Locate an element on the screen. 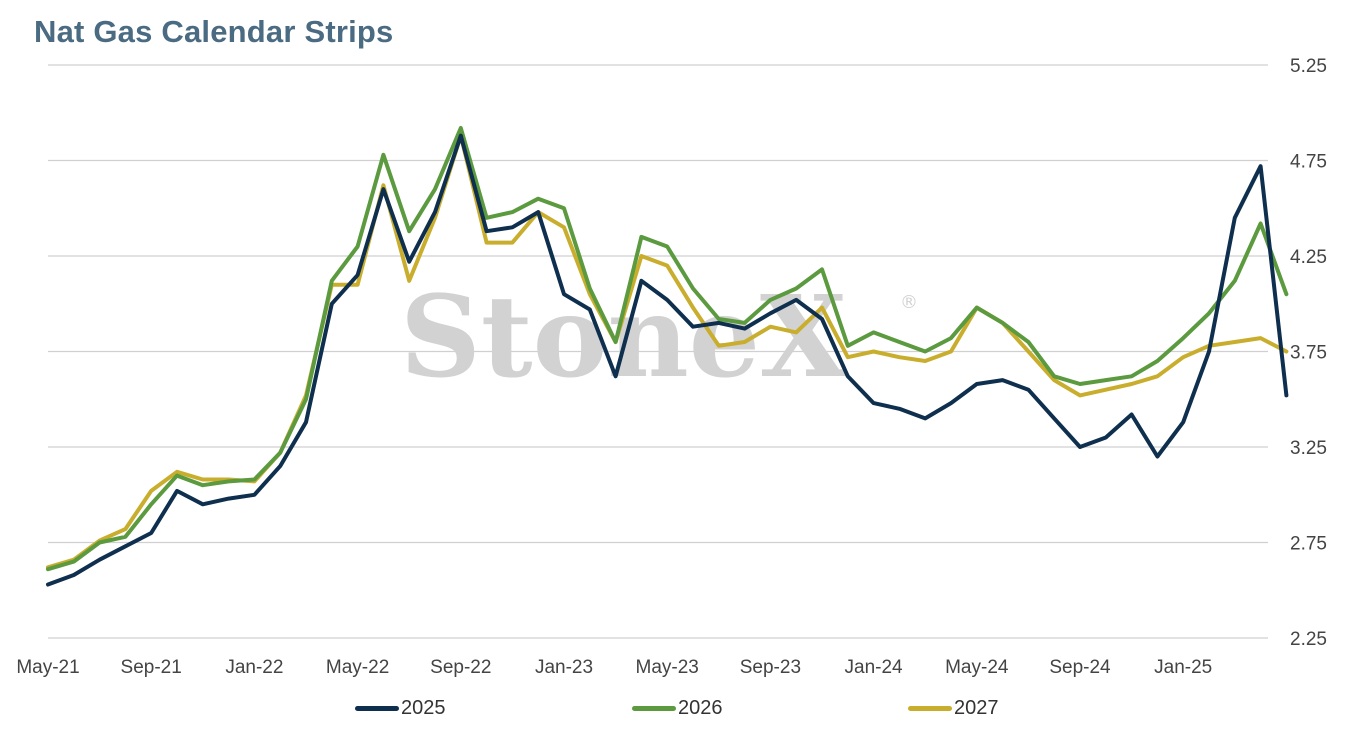  legend-swatch-2026 is located at coordinates (654, 708).